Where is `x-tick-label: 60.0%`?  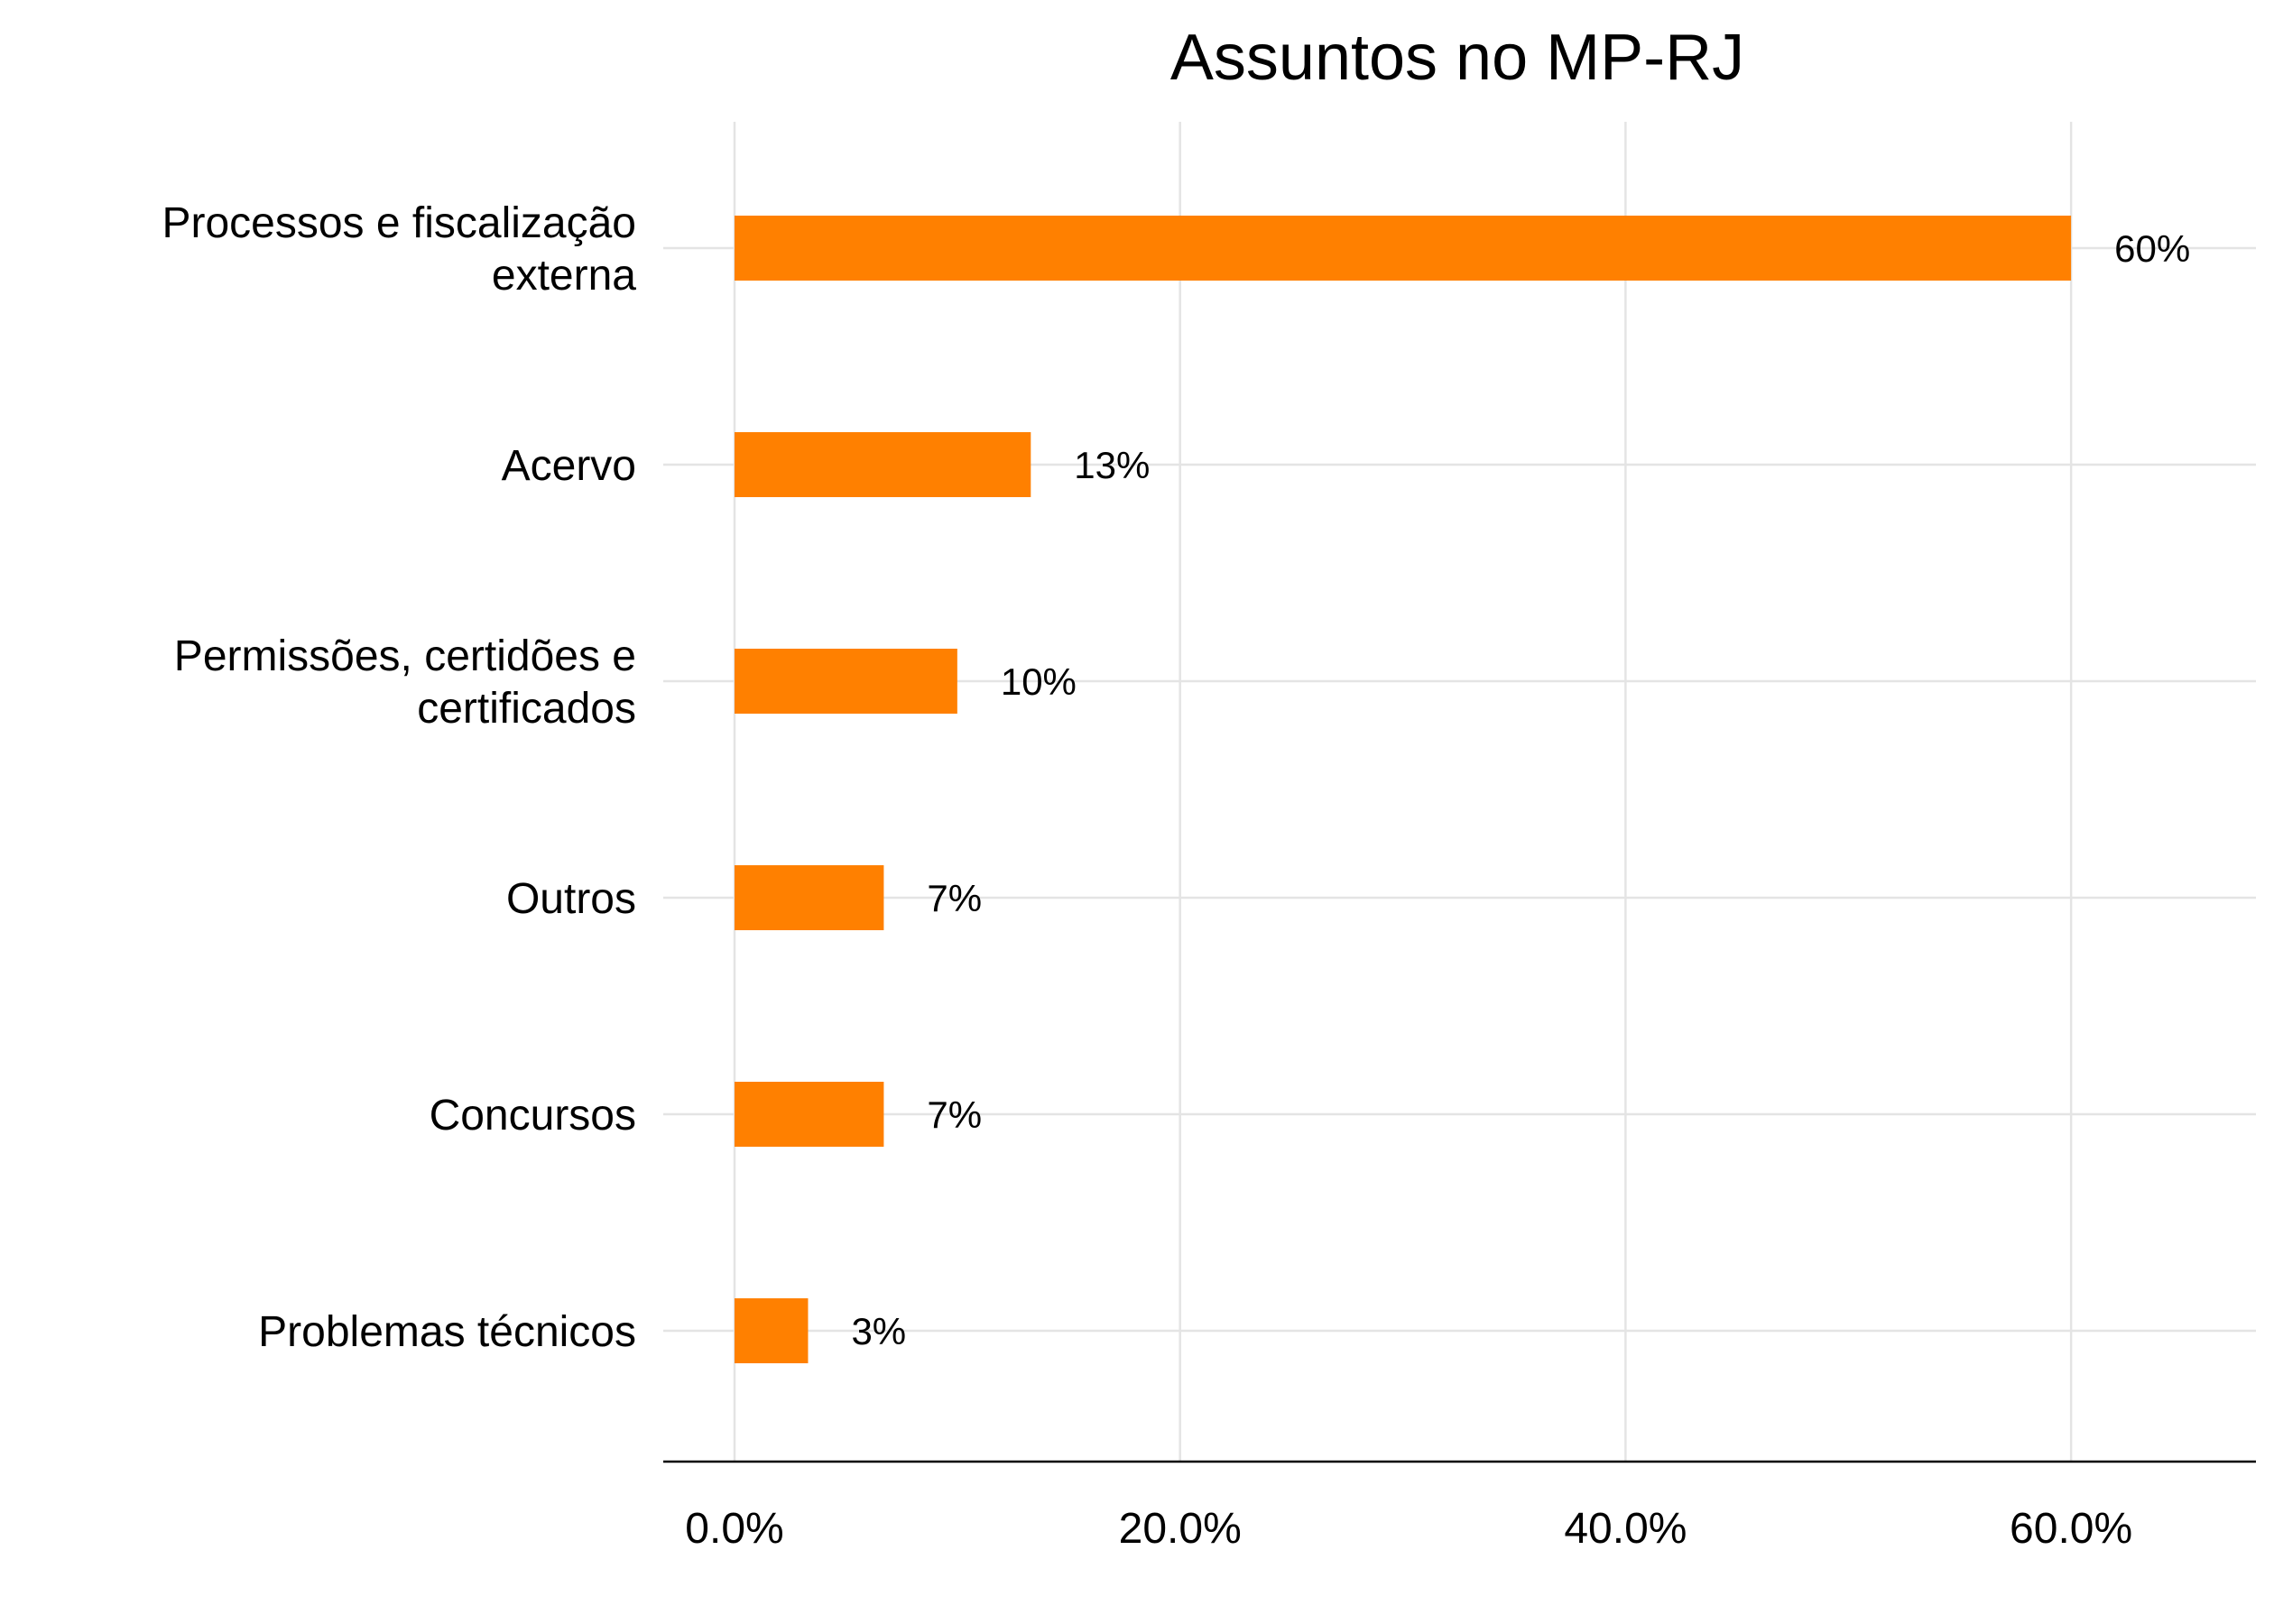 x-tick-label: 60.0% is located at coordinates (2071, 1529).